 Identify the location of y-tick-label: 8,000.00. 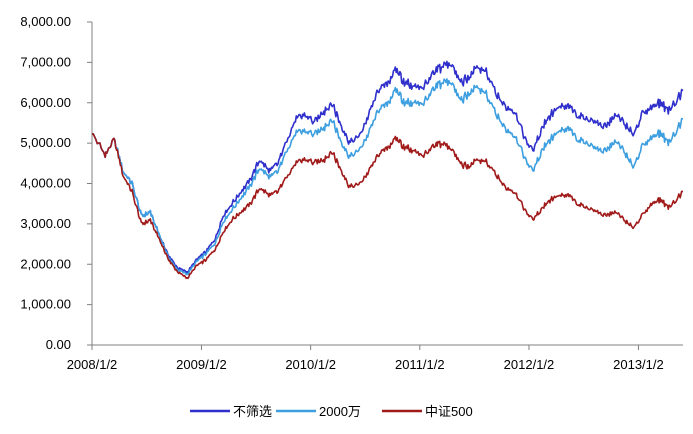
(45, 21).